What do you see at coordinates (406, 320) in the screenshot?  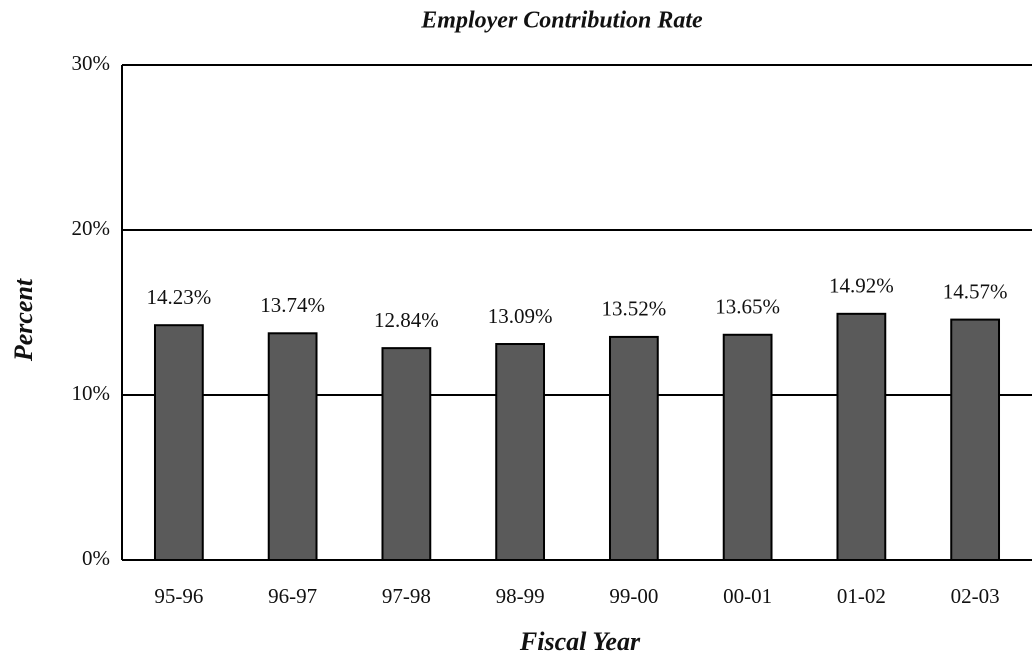 I see `data-label: 12.84%` at bounding box center [406, 320].